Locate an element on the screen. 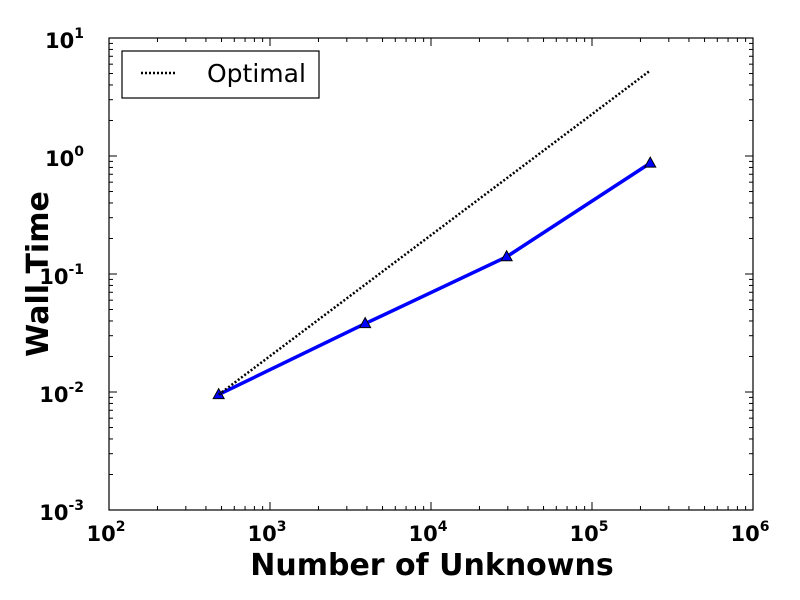  legend: Optimal is located at coordinates (220, 74).